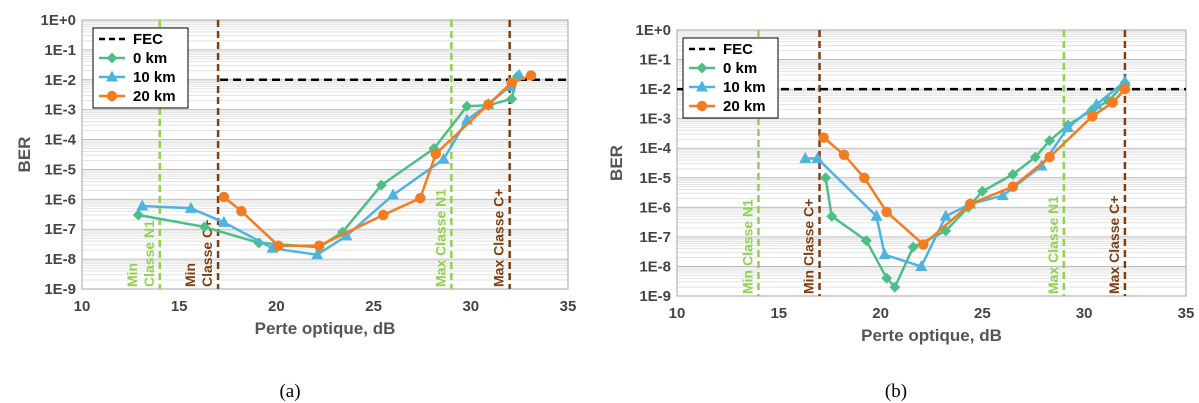 The width and height of the screenshot is (1199, 403). What do you see at coordinates (179, 306) in the screenshot?
I see `x-tick-label: 15` at bounding box center [179, 306].